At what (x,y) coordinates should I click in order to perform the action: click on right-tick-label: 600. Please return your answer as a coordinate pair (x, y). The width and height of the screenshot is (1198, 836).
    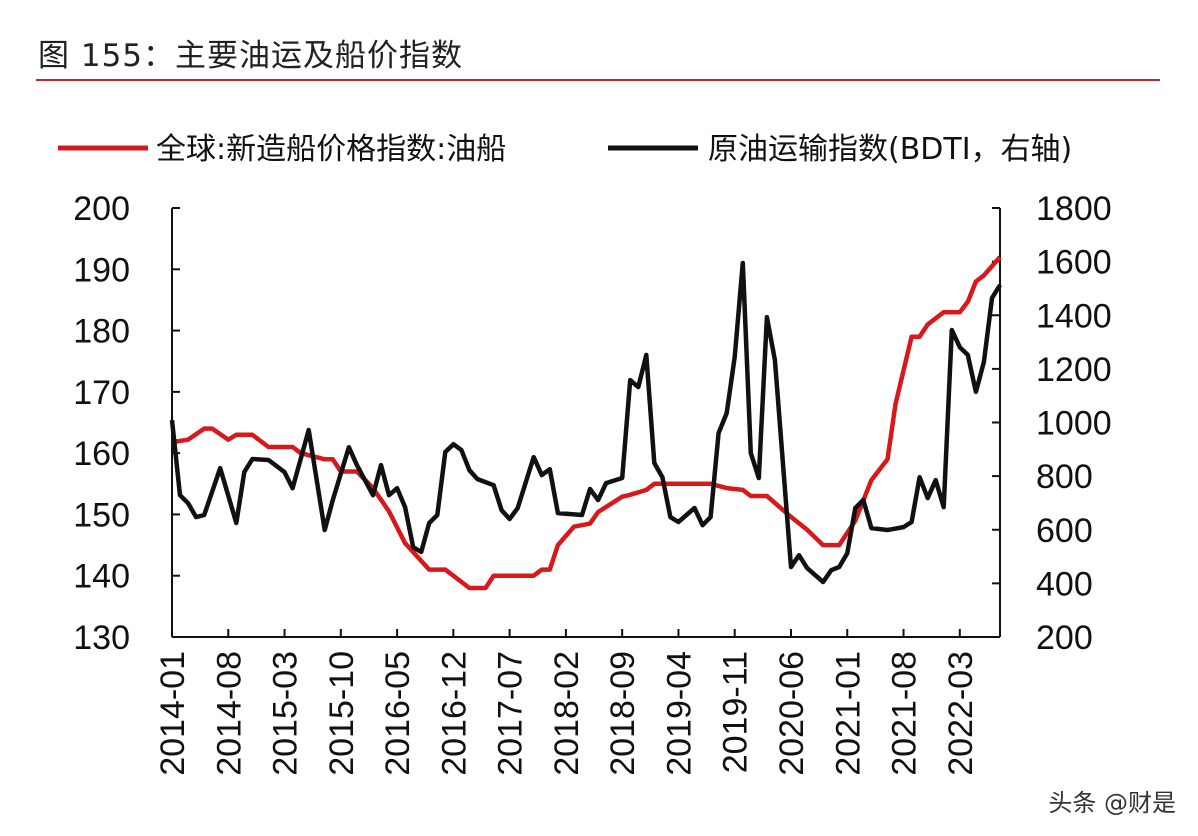
    Looking at the image, I should click on (1064, 531).